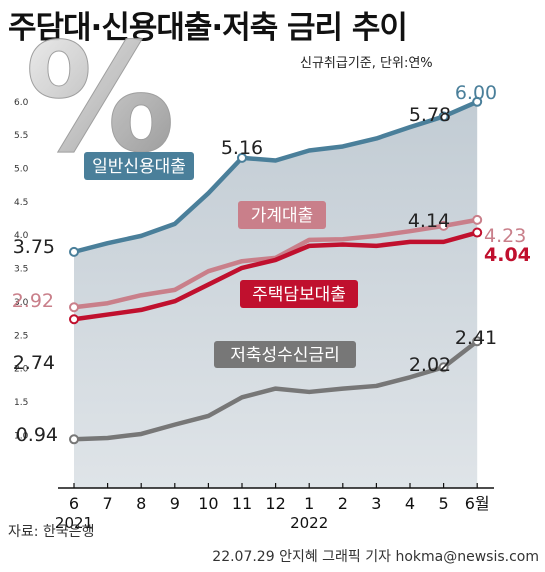 The height and width of the screenshot is (572, 545). What do you see at coordinates (21, 270) in the screenshot?
I see `y-tick-label: 3.5` at bounding box center [21, 270].